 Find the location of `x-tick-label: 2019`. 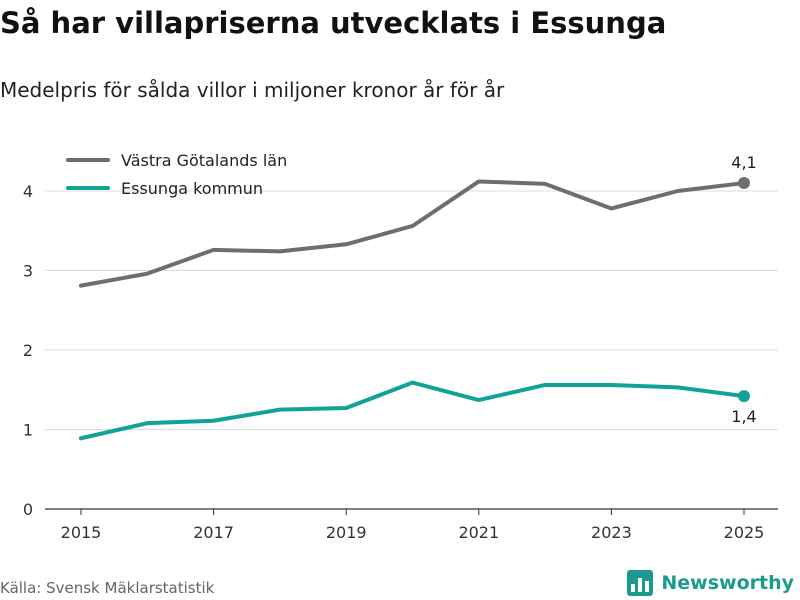

x-tick-label: 2019 is located at coordinates (346, 532).